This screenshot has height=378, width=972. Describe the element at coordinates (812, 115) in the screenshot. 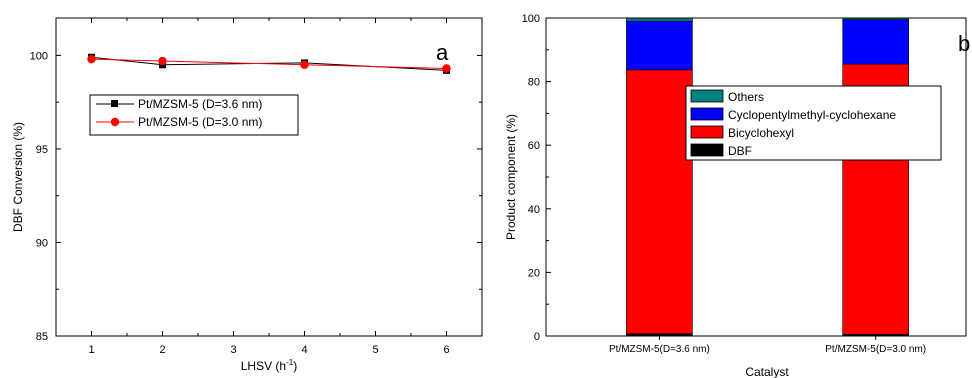

I see `legend-label-b-1: Cyclopentylmethyl-cyclohexane` at that location.